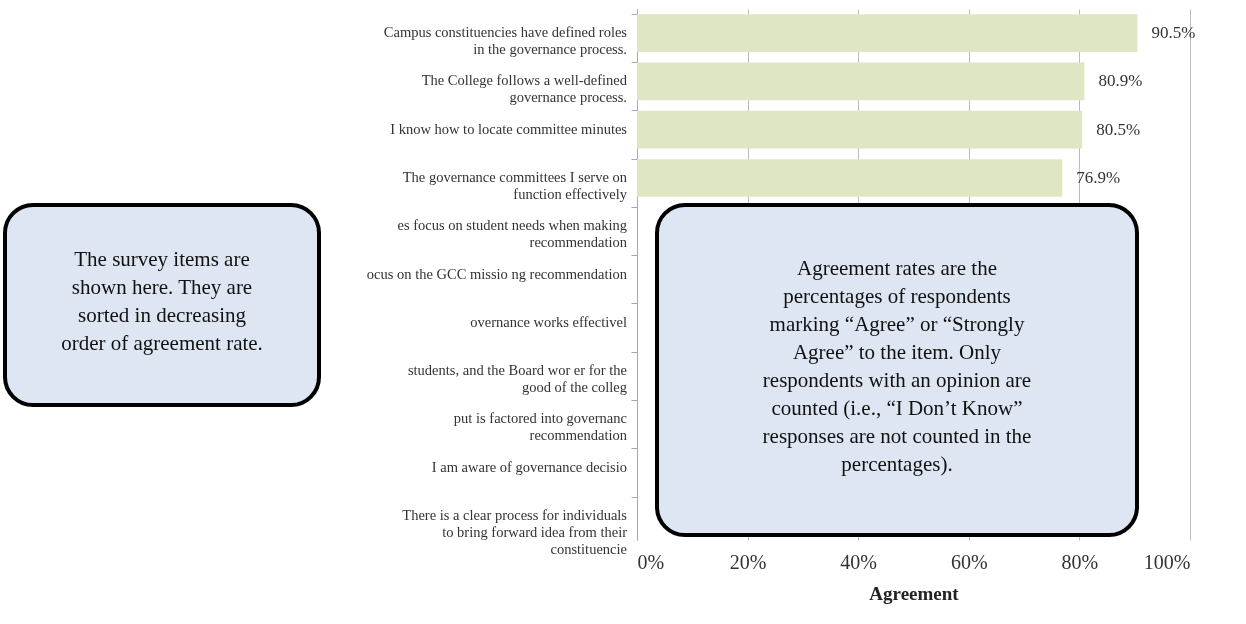 This screenshot has height=624, width=1246. Describe the element at coordinates (548, 321) in the screenshot. I see `y-tick-label: overnance works effectivel` at that location.